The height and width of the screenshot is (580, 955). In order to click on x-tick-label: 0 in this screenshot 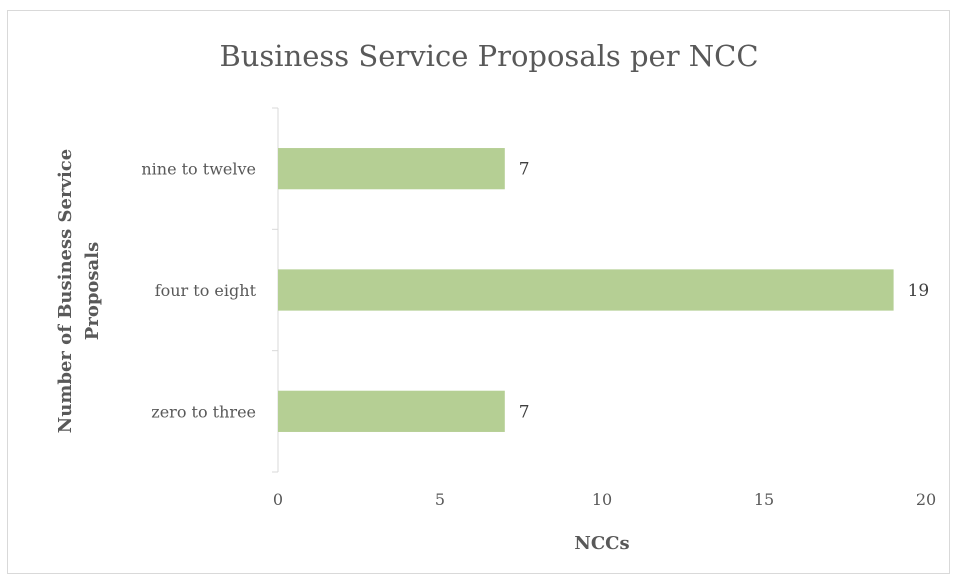, I will do `click(278, 499)`.